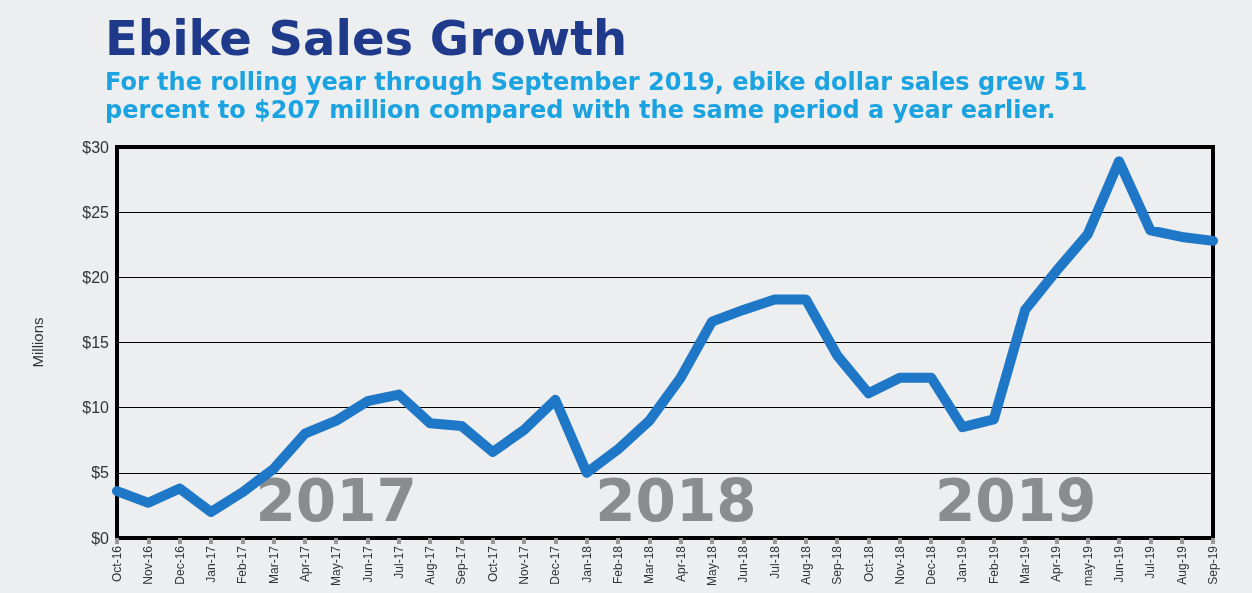  Describe the element at coordinates (1213, 565) in the screenshot. I see `x-tick-label: Sep-19` at that location.